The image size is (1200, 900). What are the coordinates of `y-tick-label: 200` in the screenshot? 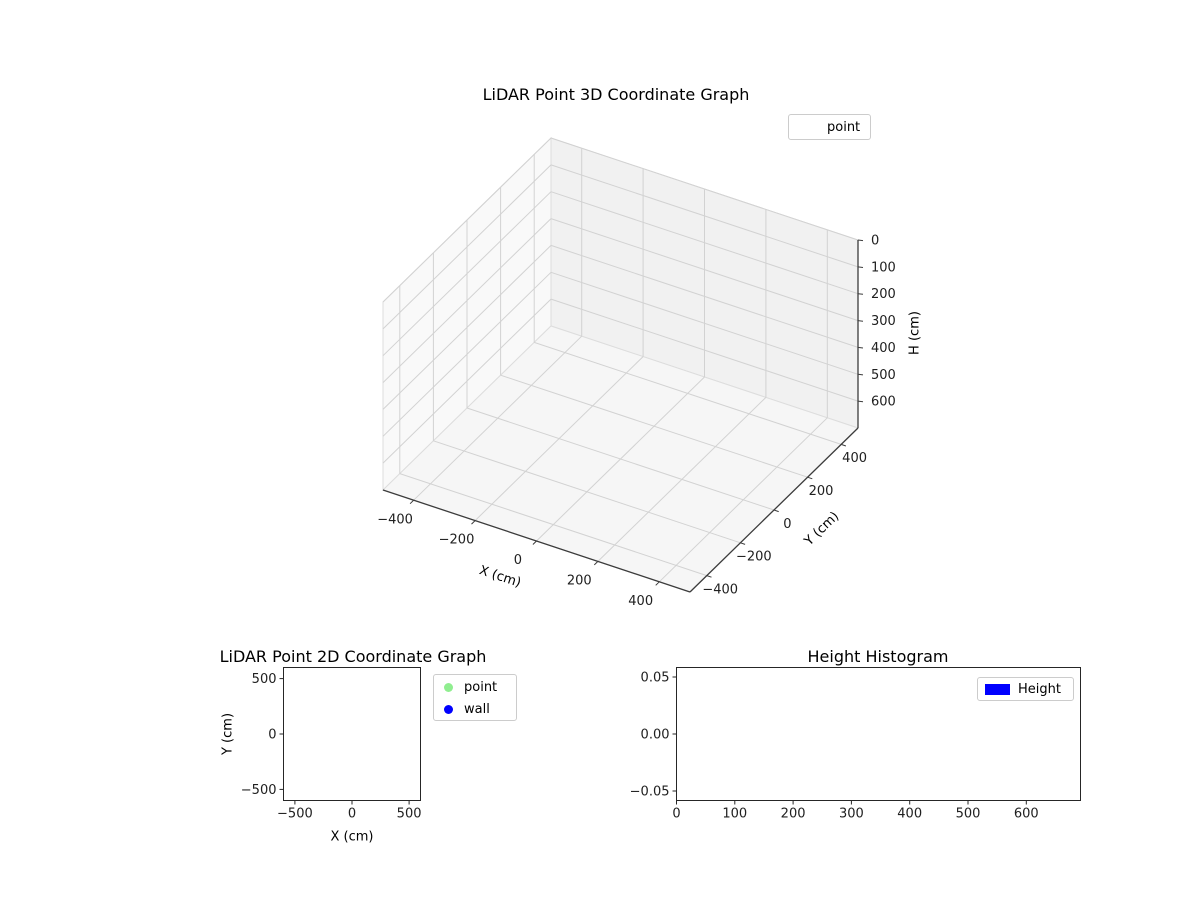 It's located at (821, 491).